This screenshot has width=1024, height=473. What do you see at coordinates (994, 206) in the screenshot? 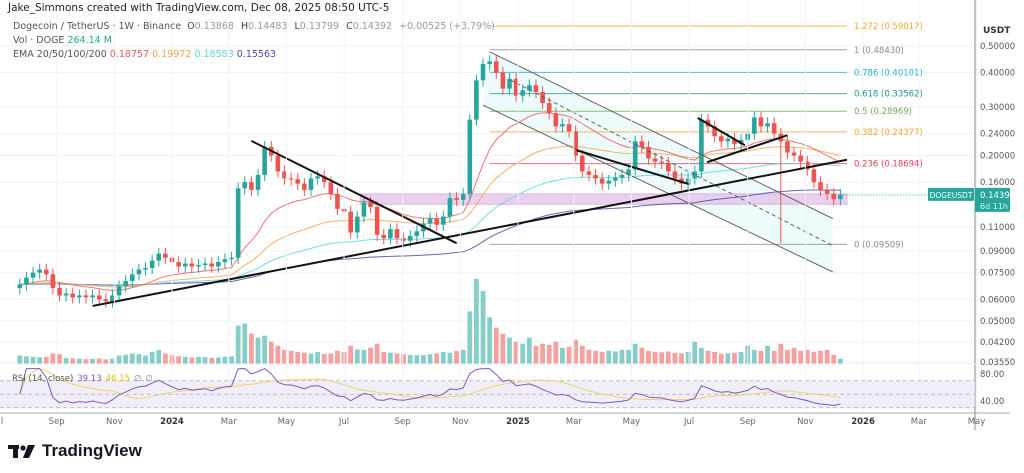
I see `price-tag-countdown: 6d 11h` at bounding box center [994, 206].